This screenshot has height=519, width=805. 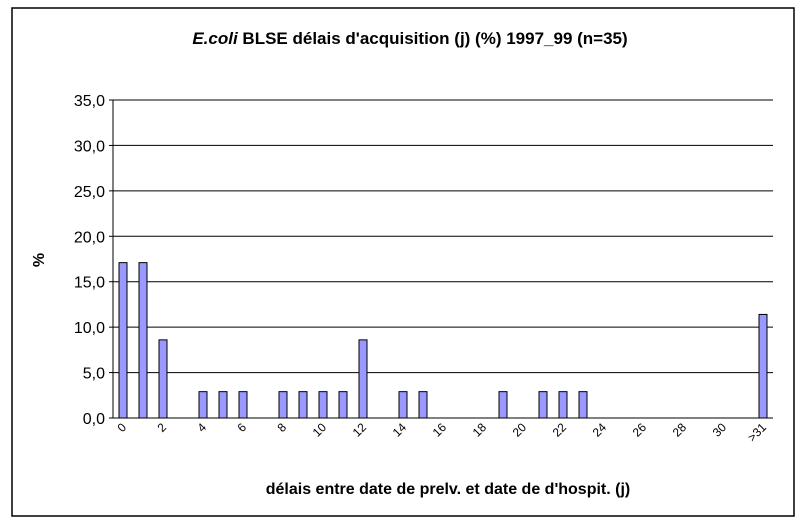 I want to click on y-tick-label: 25,0, so click(x=89, y=192).